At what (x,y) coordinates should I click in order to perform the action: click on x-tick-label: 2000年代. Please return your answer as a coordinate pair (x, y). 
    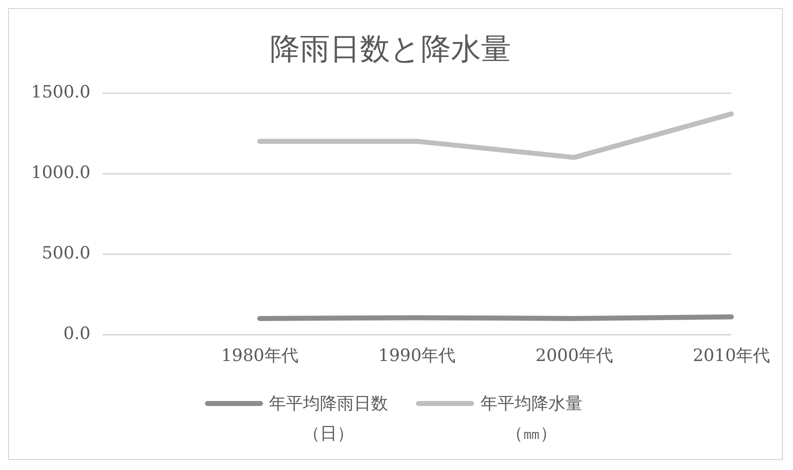
    Looking at the image, I should click on (574, 356).